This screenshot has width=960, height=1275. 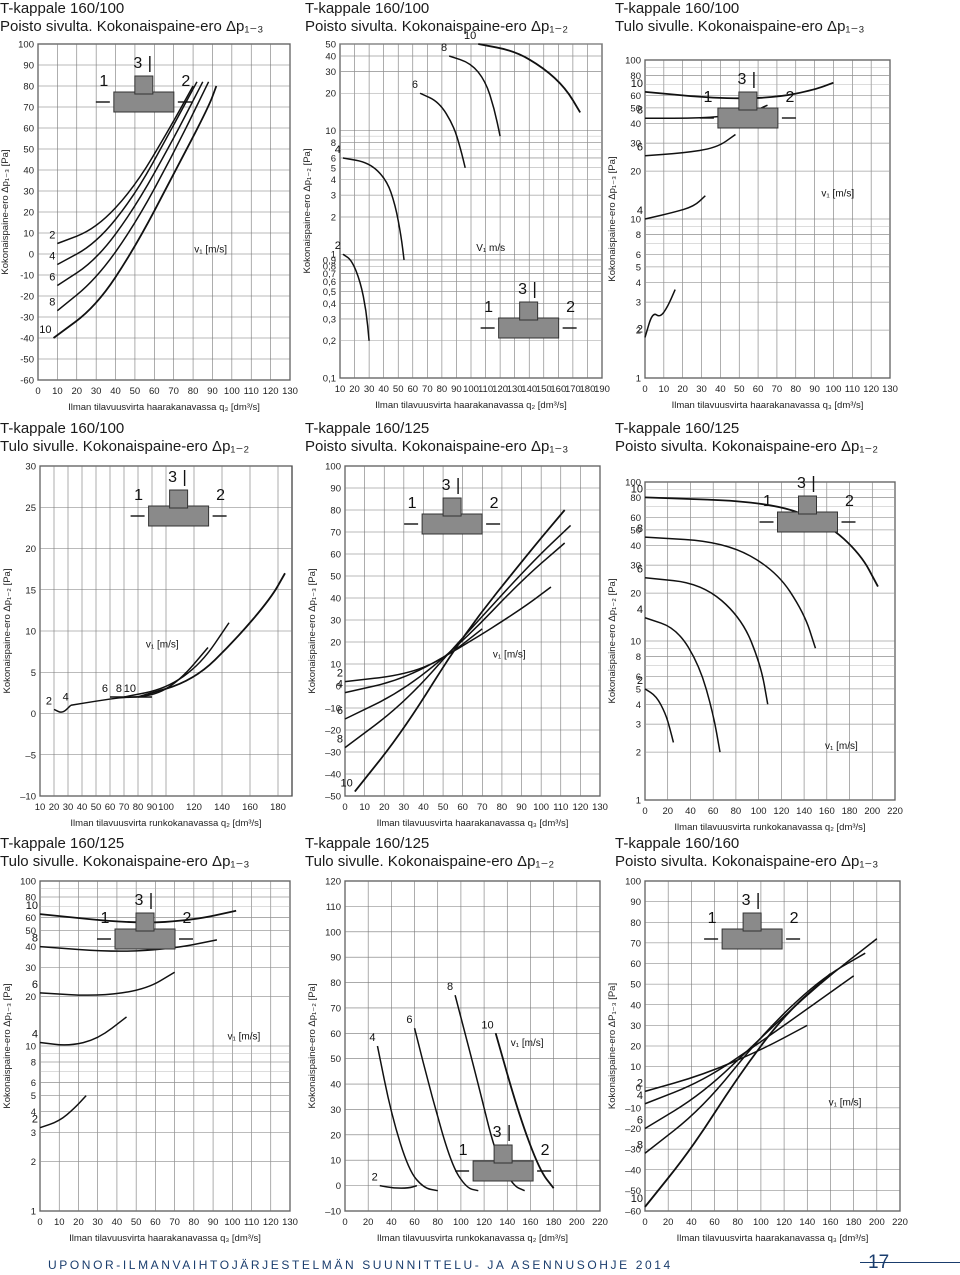 What do you see at coordinates (27, 360) in the screenshot?
I see `y-tick-label: -50` at bounding box center [27, 360].